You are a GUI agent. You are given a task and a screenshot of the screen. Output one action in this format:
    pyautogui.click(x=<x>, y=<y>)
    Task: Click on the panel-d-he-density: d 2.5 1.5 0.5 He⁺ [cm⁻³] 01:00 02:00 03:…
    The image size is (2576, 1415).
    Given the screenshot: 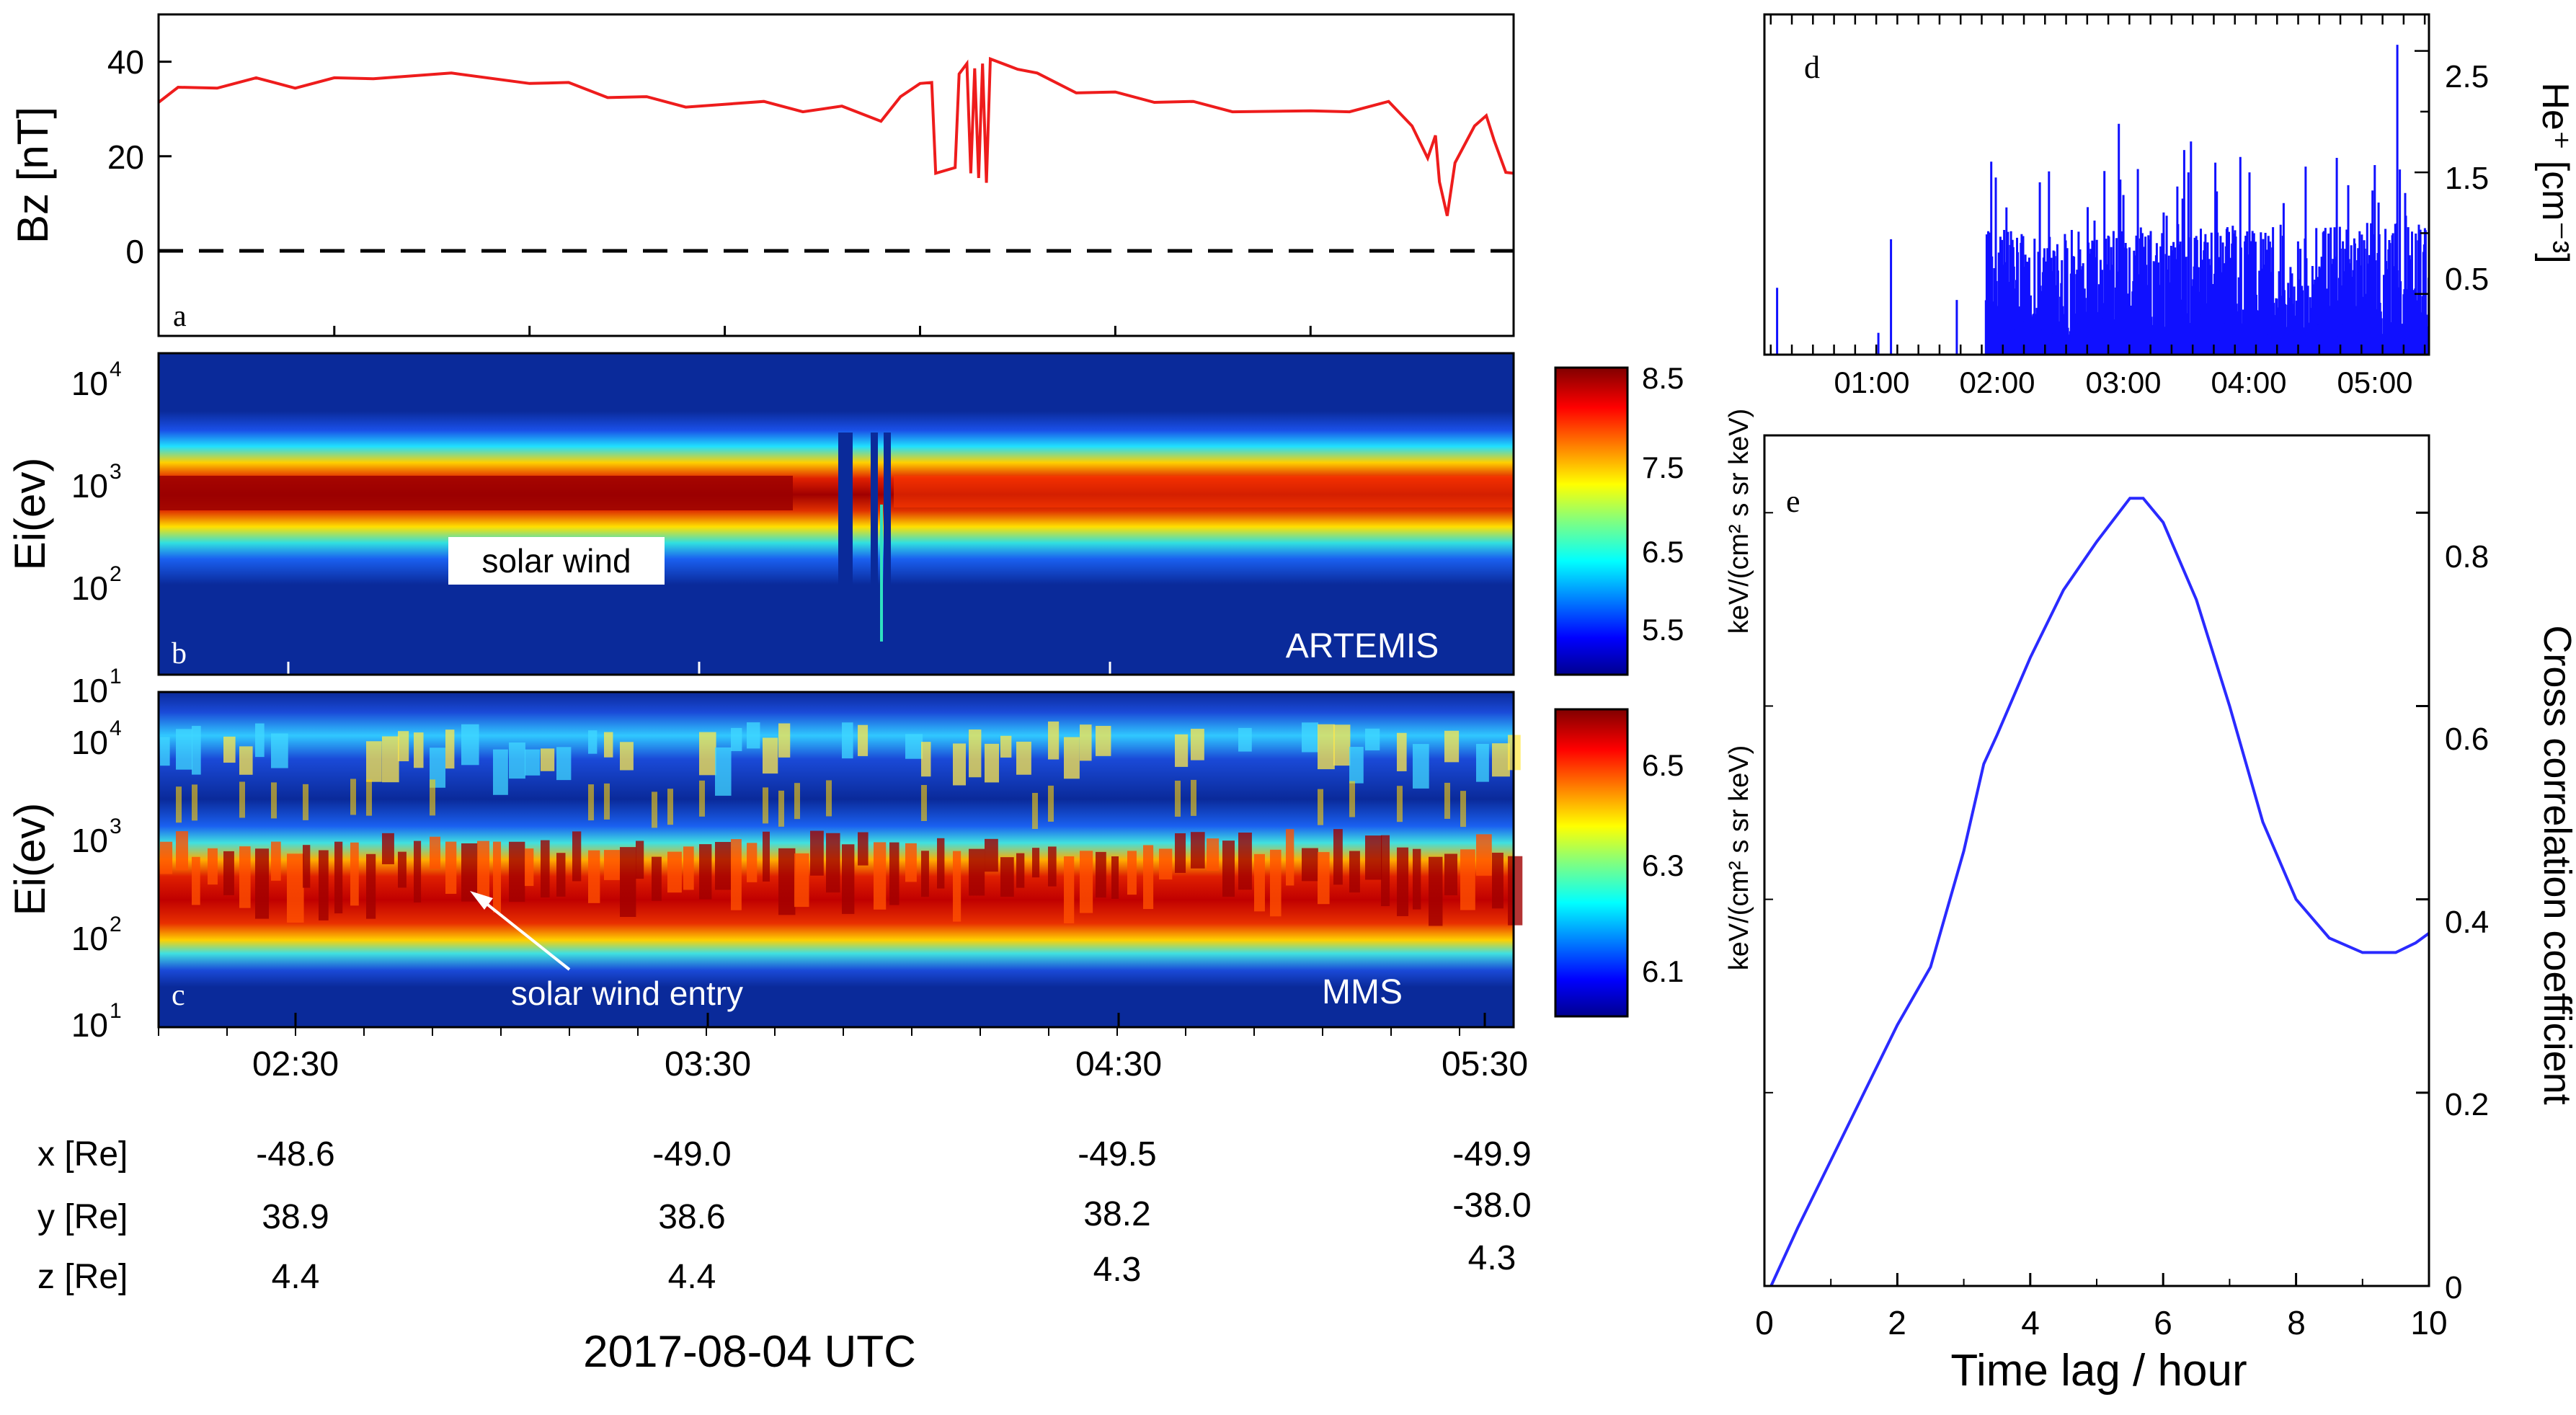 What is the action you would take?
    pyautogui.click(x=2169, y=206)
    